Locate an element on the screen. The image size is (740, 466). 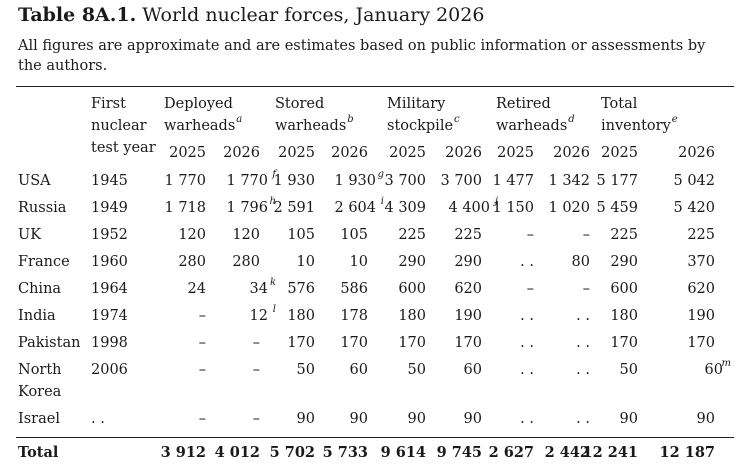
row-country: Israel is located at coordinates (39, 419).